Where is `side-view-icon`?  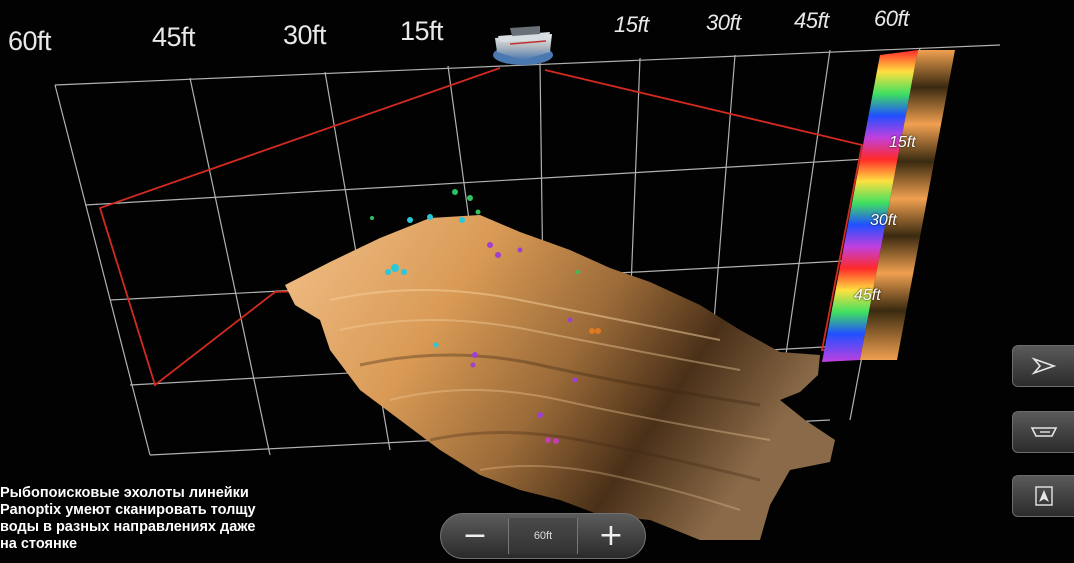
side-view-icon is located at coordinates (1043, 432).